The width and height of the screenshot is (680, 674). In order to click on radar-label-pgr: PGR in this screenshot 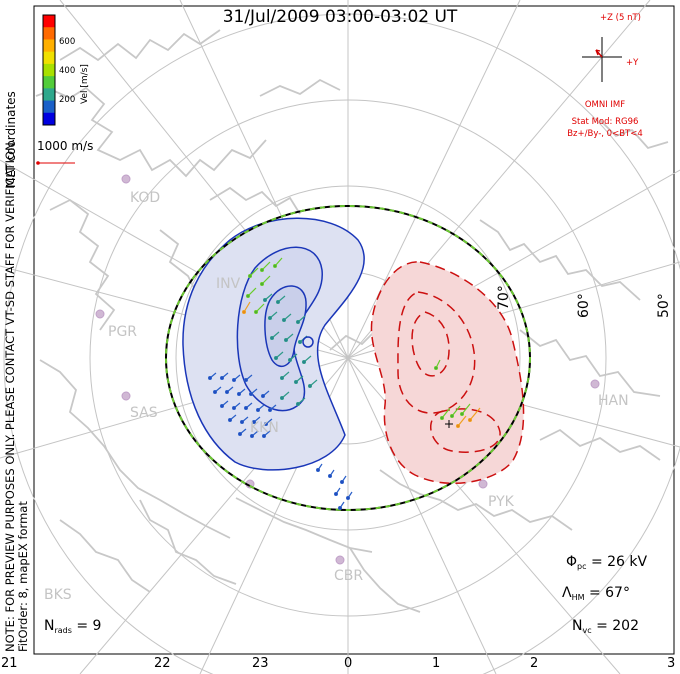, I will do `click(123, 332)`.